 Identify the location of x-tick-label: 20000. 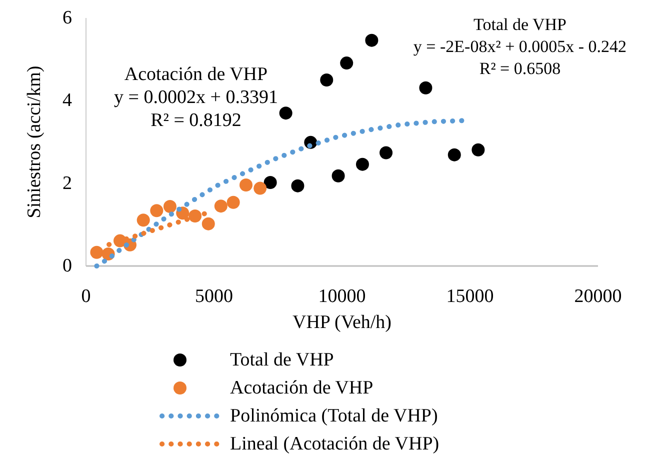
(598, 296).